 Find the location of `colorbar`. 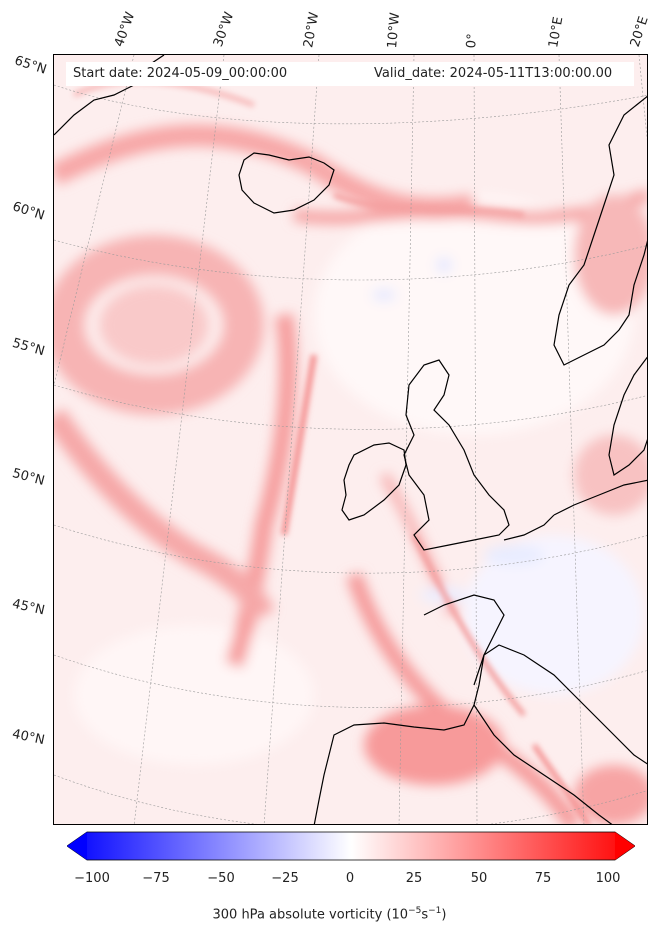

colorbar is located at coordinates (351, 846).